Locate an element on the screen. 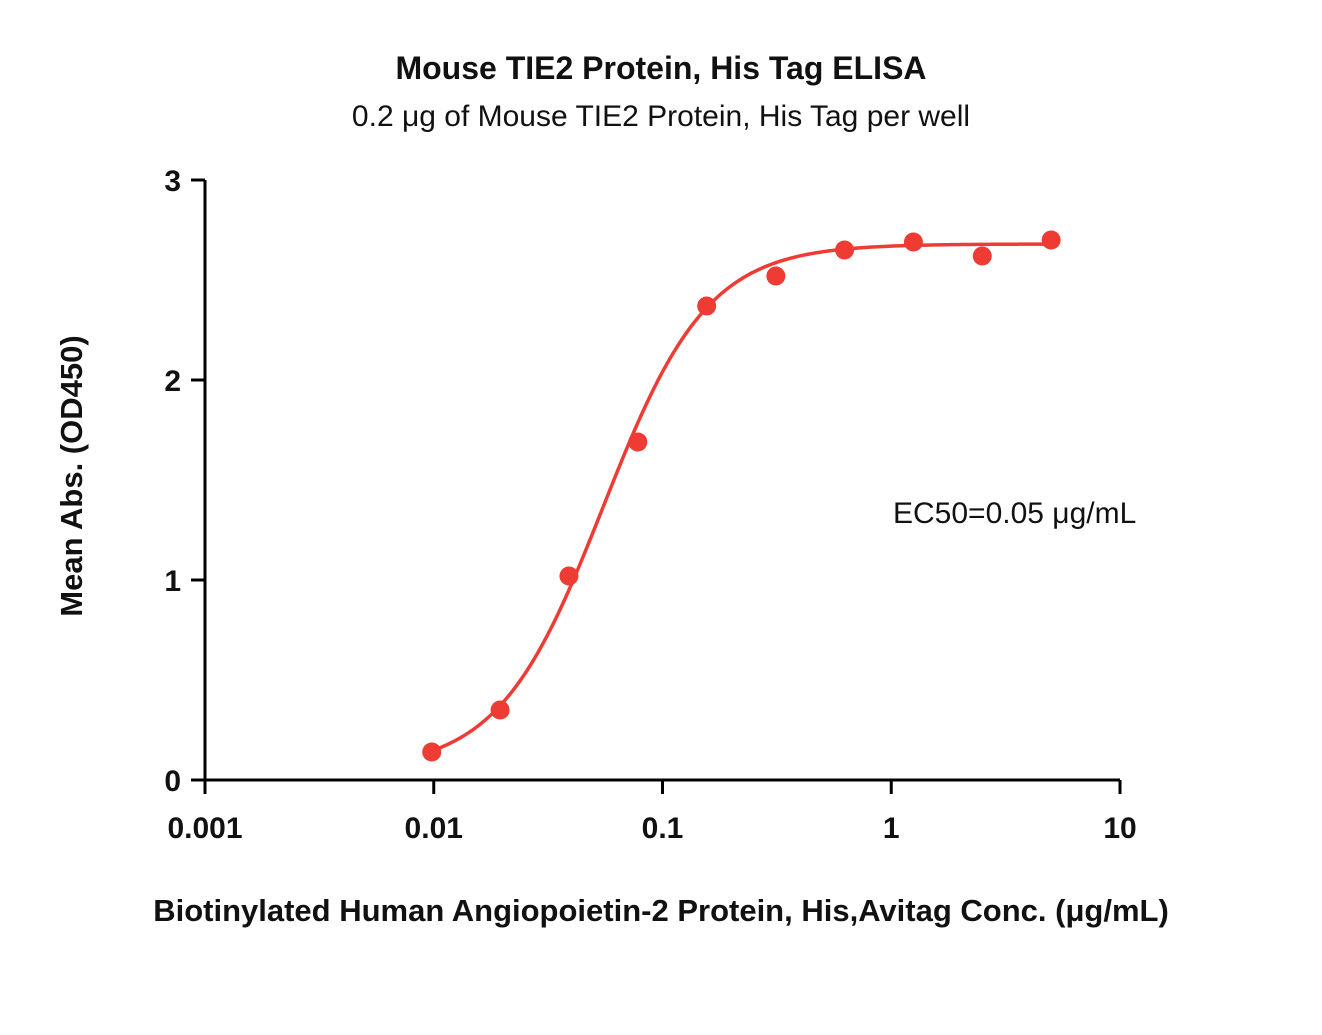 This screenshot has width=1322, height=1035. x-tick-label: 0.01 is located at coordinates (434, 828).